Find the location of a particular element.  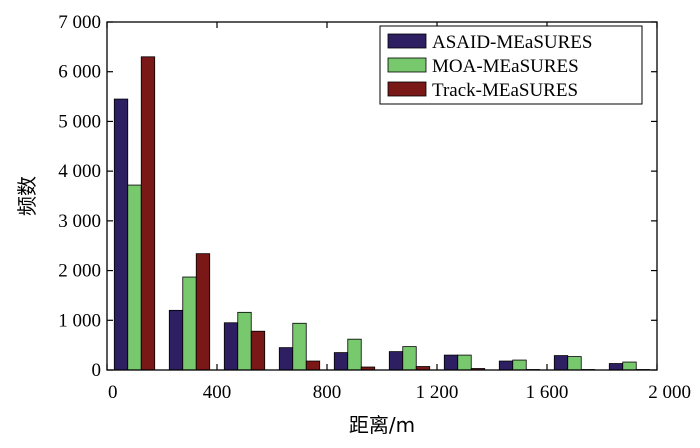

y-axis-title: 频数 is located at coordinates (27, 196).